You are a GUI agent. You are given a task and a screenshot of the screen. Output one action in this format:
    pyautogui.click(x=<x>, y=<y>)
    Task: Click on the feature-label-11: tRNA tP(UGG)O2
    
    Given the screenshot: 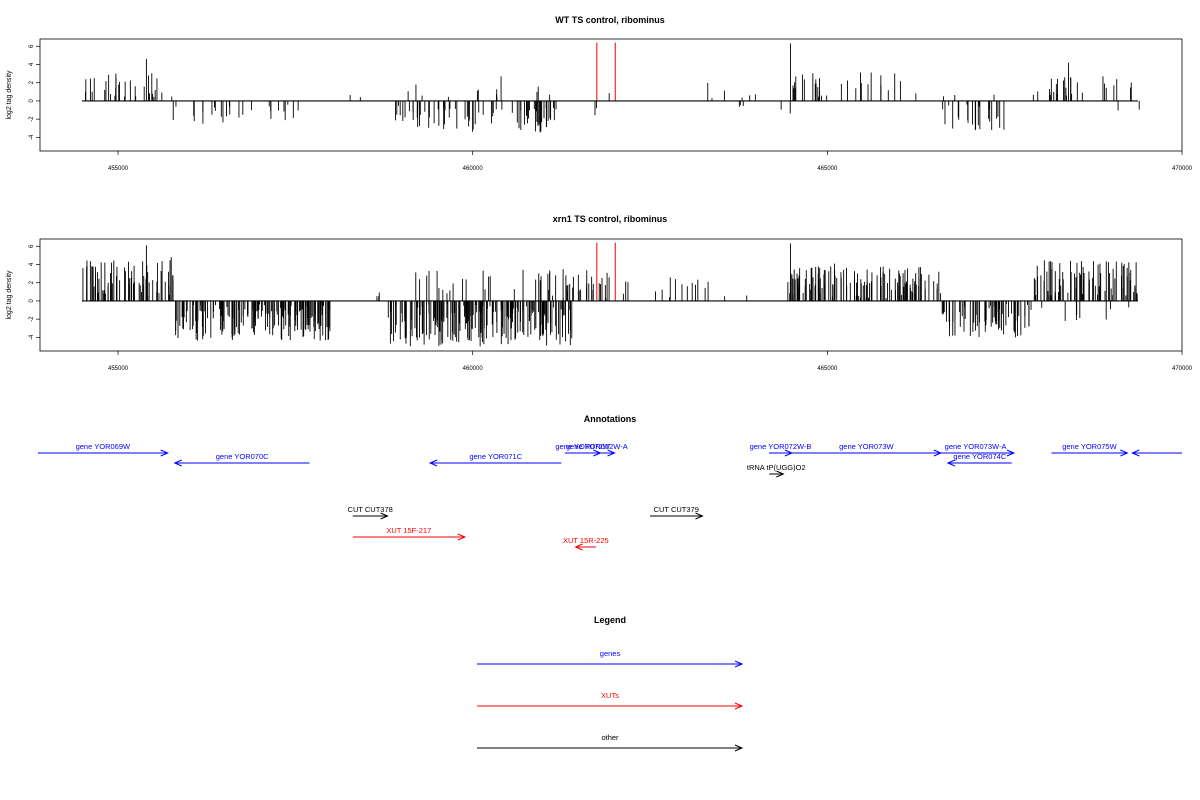 What is the action you would take?
    pyautogui.click(x=776, y=467)
    